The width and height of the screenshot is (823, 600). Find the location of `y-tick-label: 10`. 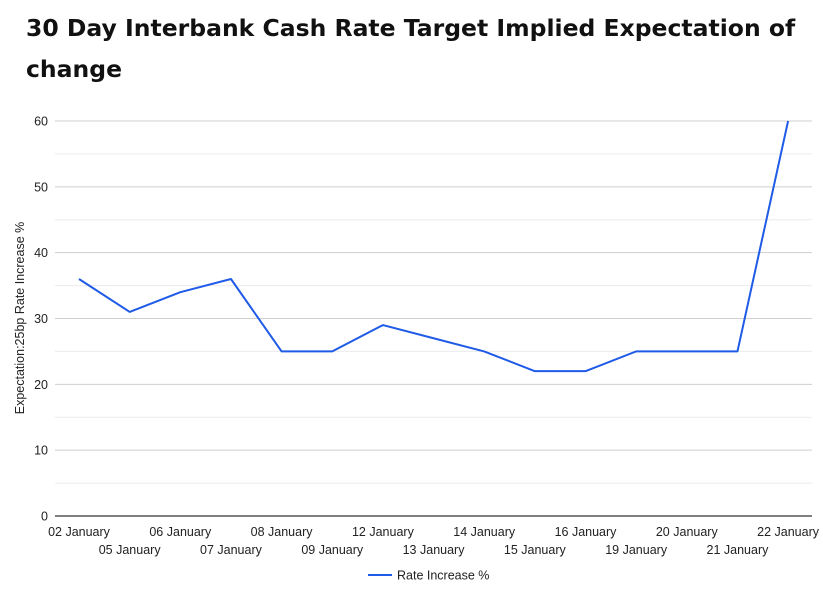

y-tick-label: 10 is located at coordinates (41, 451).